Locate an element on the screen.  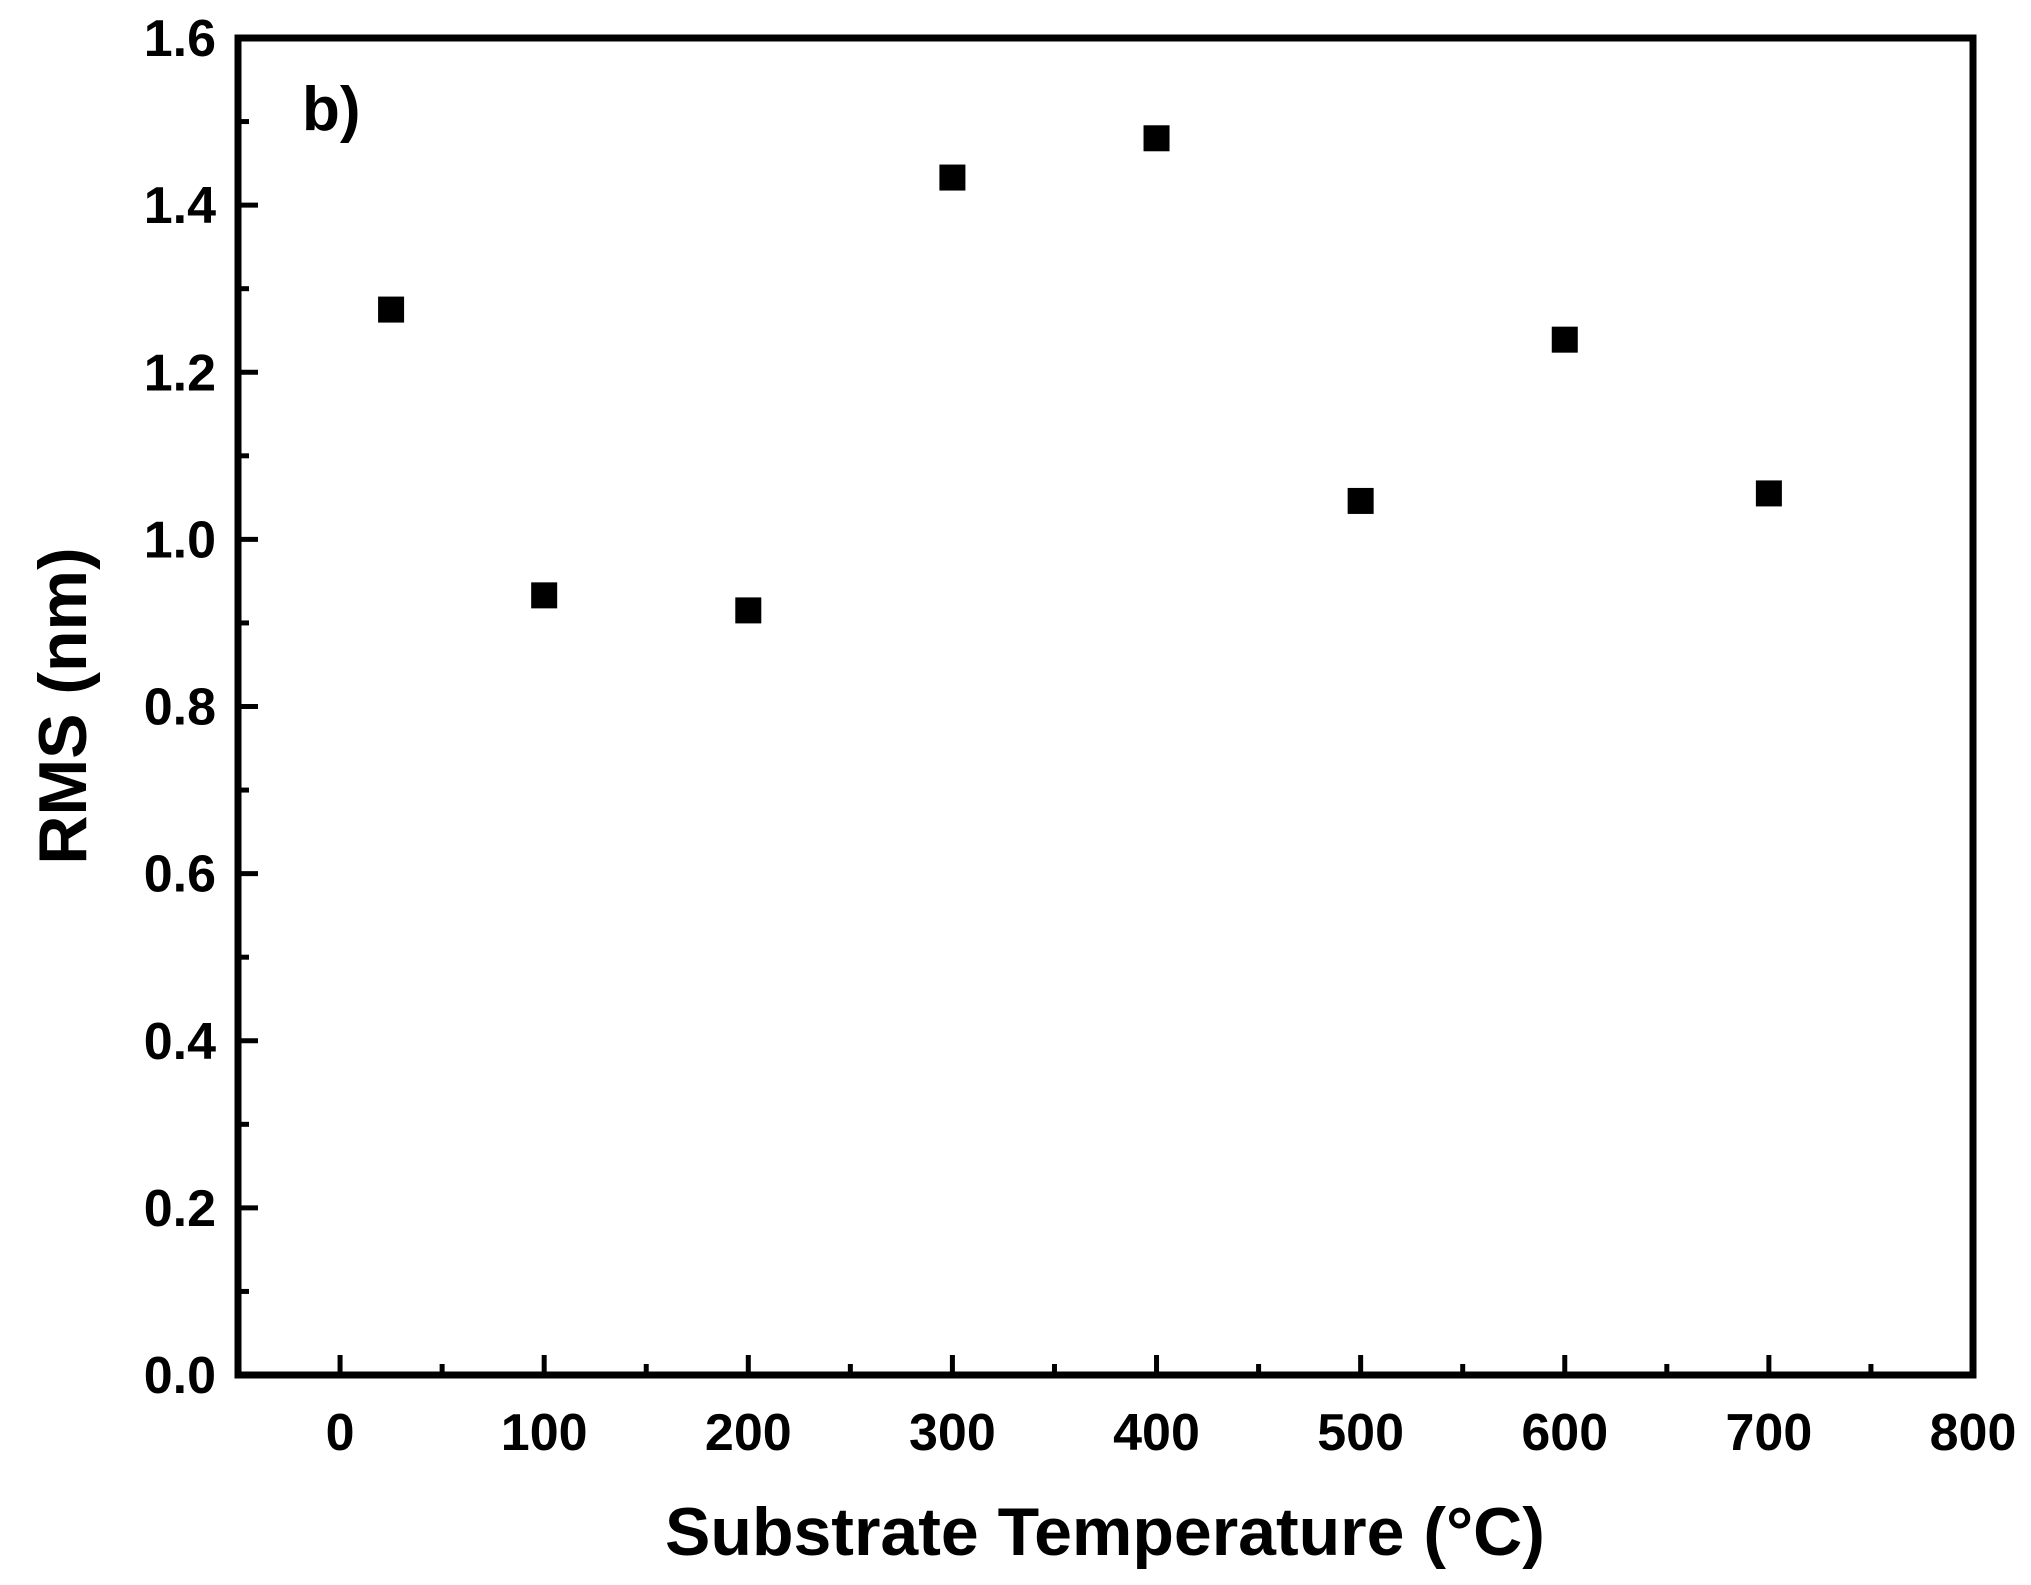
y-tick-label: 0.4 is located at coordinates (180, 1042).